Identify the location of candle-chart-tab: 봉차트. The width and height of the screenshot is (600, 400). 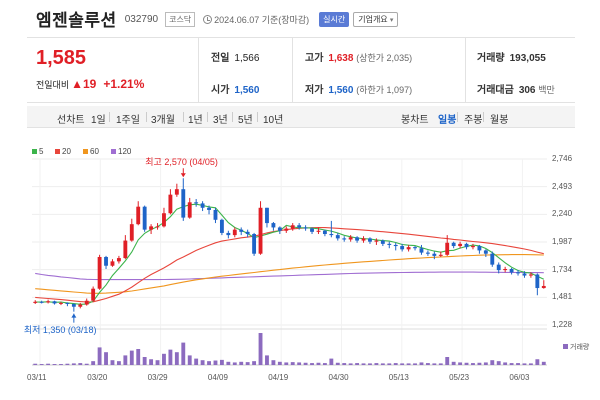
(415, 120).